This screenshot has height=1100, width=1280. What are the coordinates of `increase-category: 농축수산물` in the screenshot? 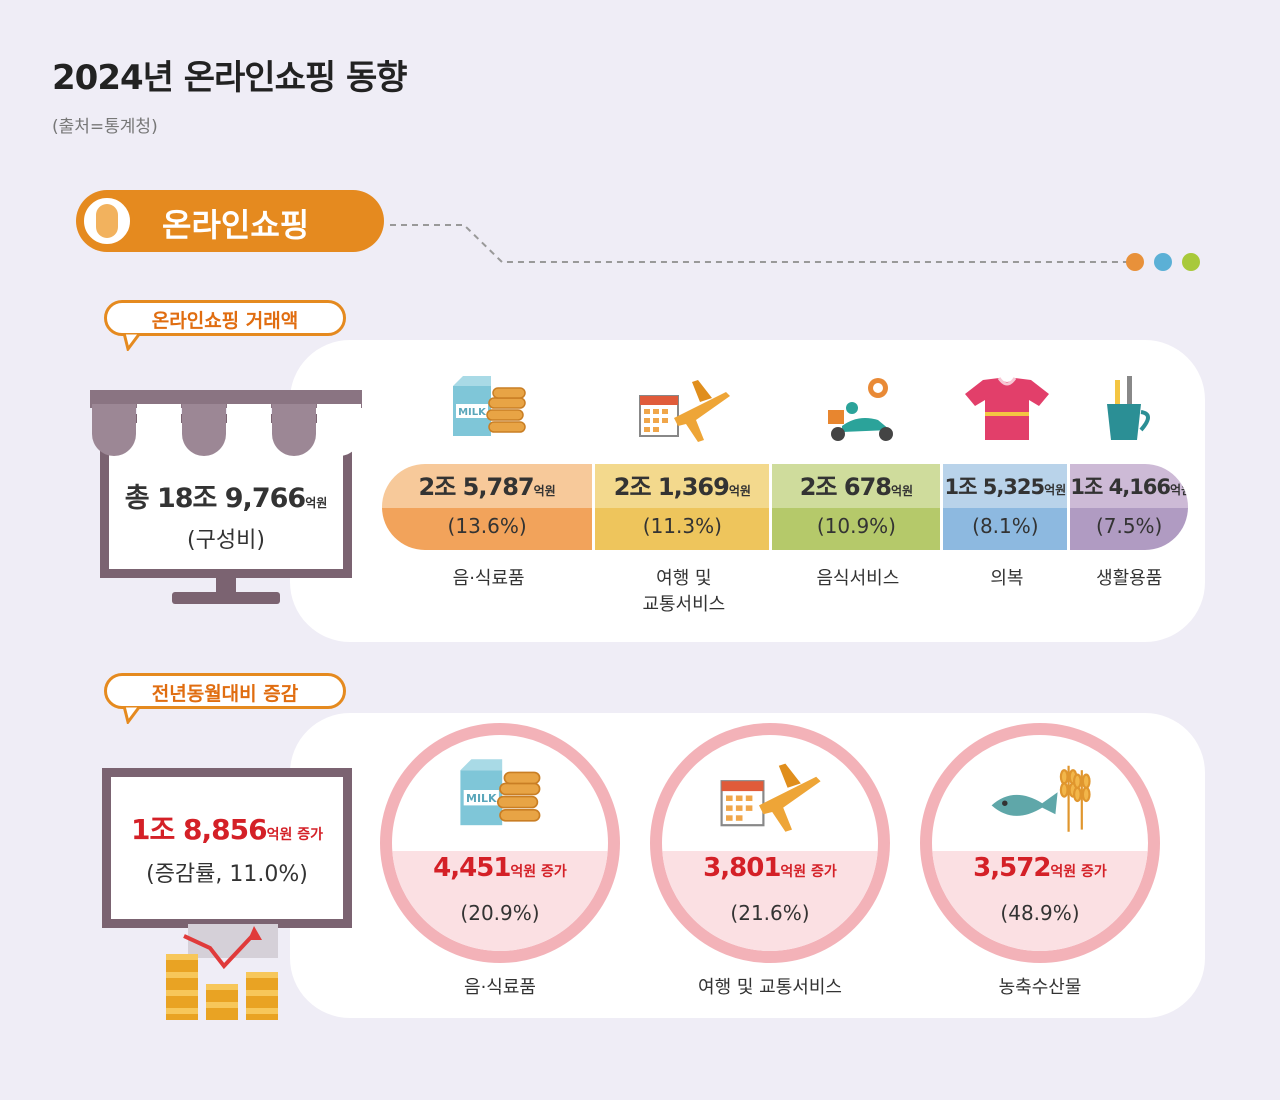 It's located at (1040, 987).